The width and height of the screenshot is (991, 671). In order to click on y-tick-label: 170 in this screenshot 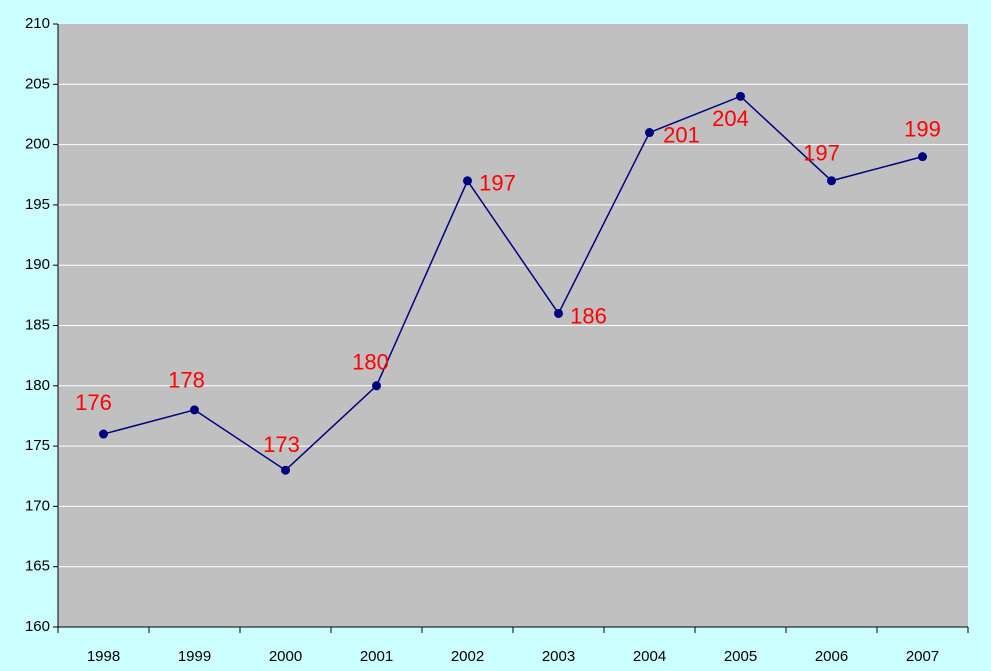, I will do `click(37, 505)`.